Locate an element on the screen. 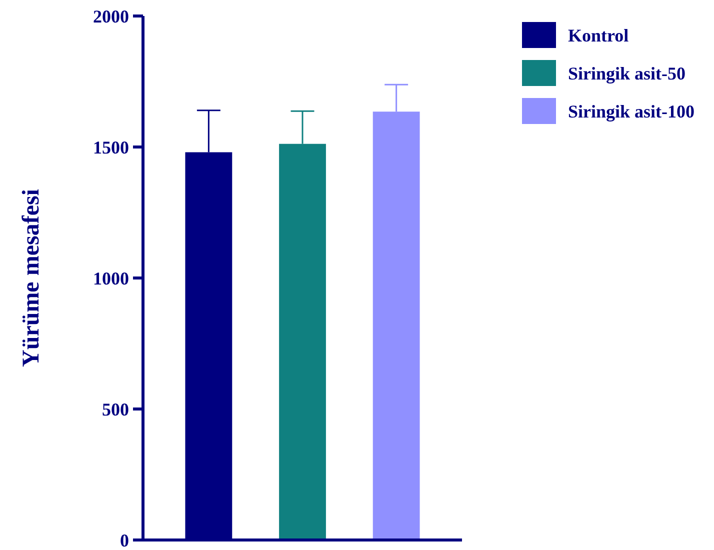  y-axis-title: Yürüme mesafesi is located at coordinates (31, 277).